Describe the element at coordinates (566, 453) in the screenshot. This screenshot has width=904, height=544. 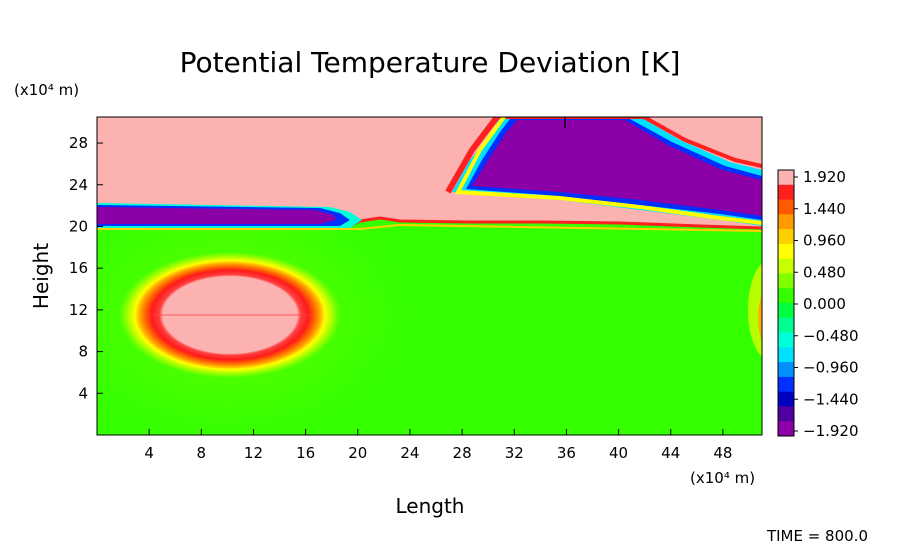
I see `x-tick-label: 36` at that location.